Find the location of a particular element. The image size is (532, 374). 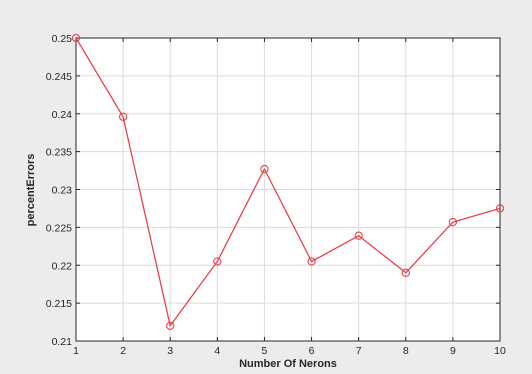

y-tick-label: 0.235 is located at coordinates (59, 153).